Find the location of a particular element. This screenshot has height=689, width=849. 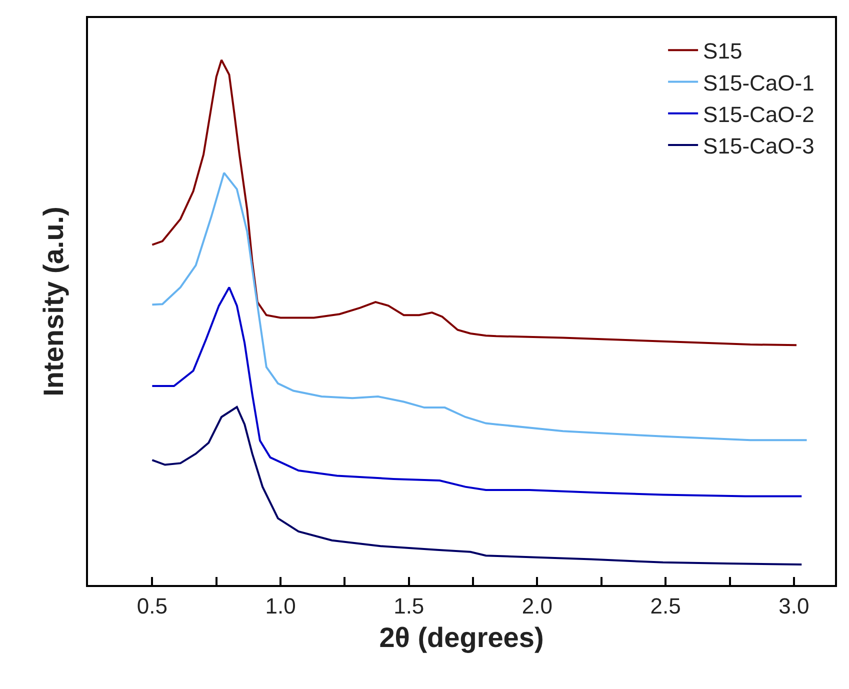

legend-label: S15-CaO-2 is located at coordinates (758, 114).